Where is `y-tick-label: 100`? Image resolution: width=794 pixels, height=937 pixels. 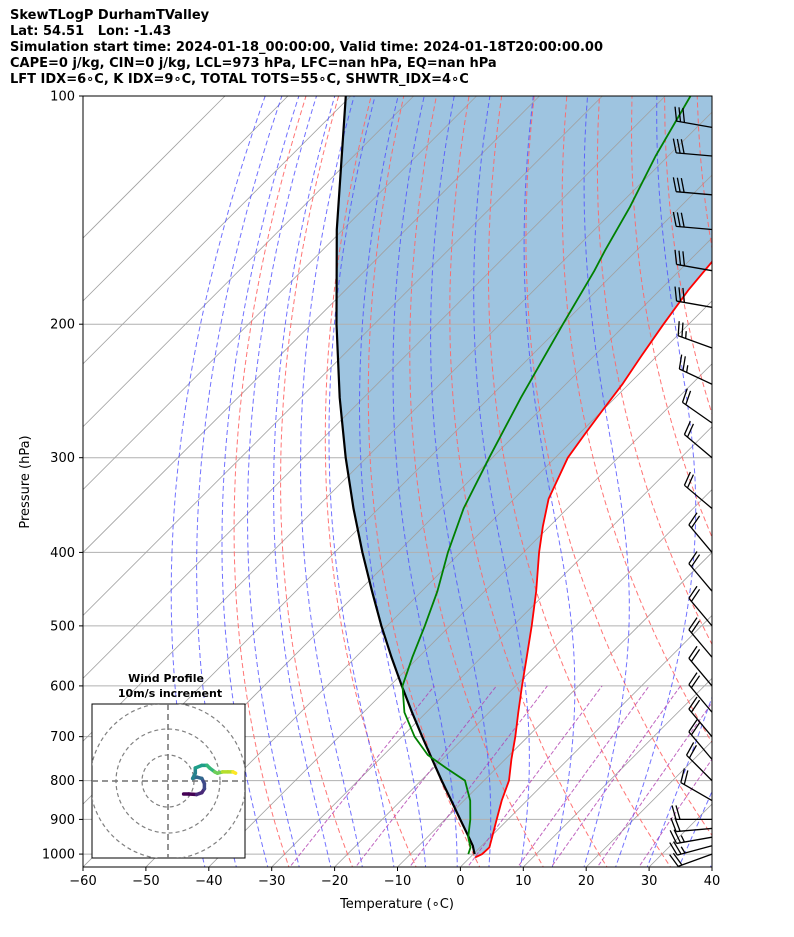
y-tick-label: 100 is located at coordinates (62, 97).